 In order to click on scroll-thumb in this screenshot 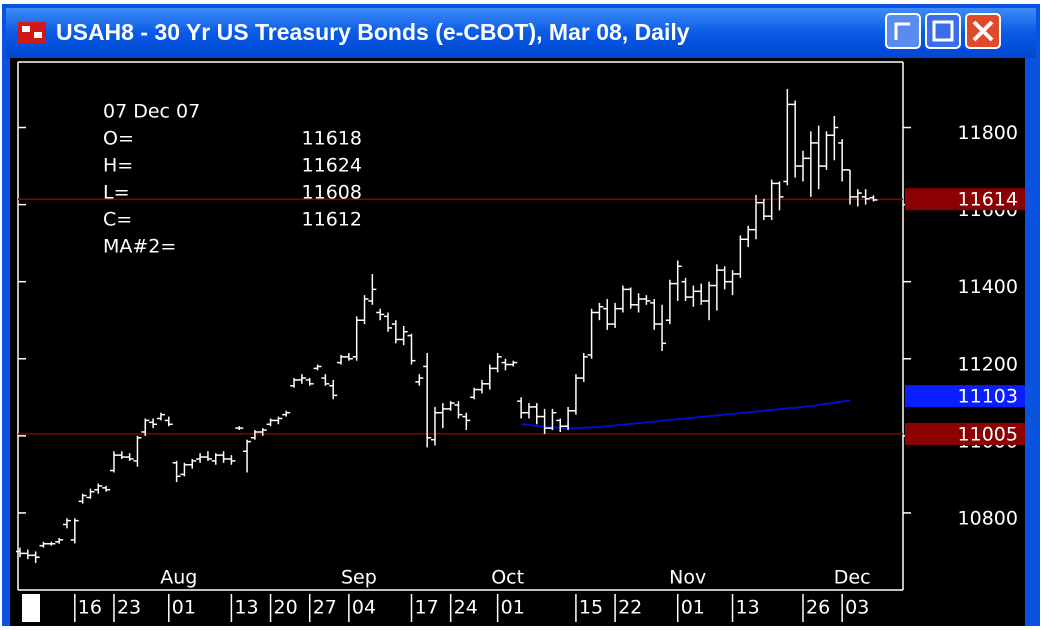, I will do `click(31, 608)`.